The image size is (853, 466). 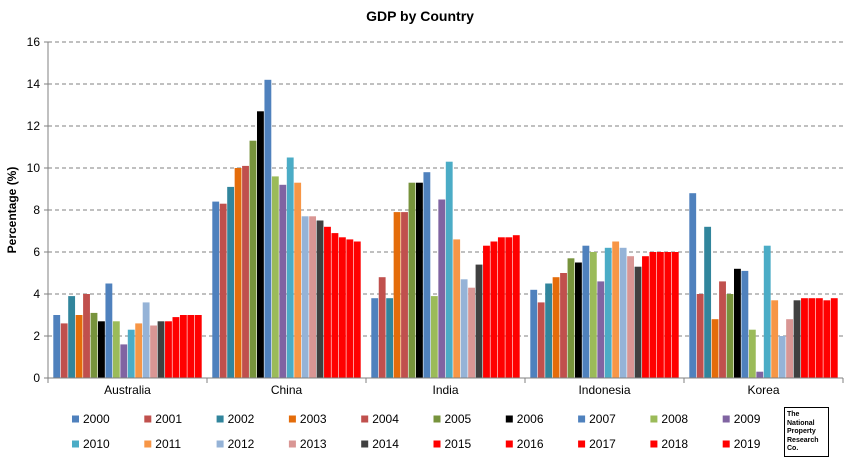 I want to click on company-logo: The National Property Research Co., so click(x=806, y=432).